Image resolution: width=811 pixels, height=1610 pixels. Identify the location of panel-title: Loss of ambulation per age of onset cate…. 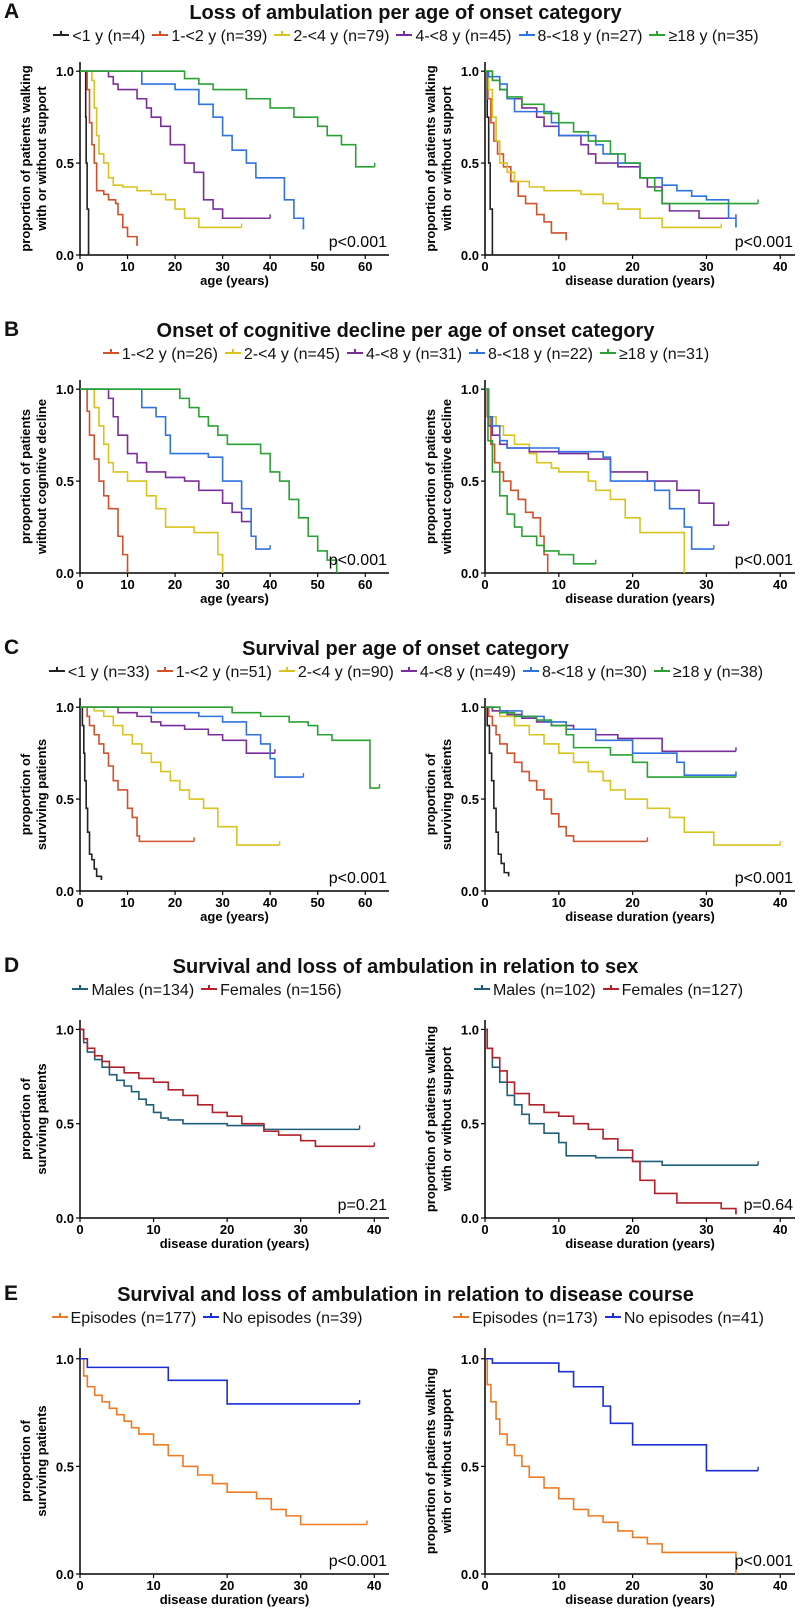
(405, 13).